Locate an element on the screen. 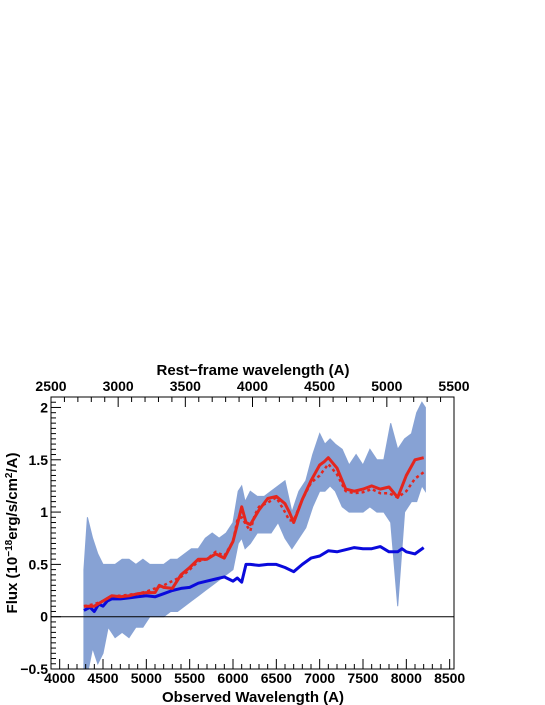 The height and width of the screenshot is (705, 545). x-tick-label-6000: 6000 is located at coordinates (232, 678).